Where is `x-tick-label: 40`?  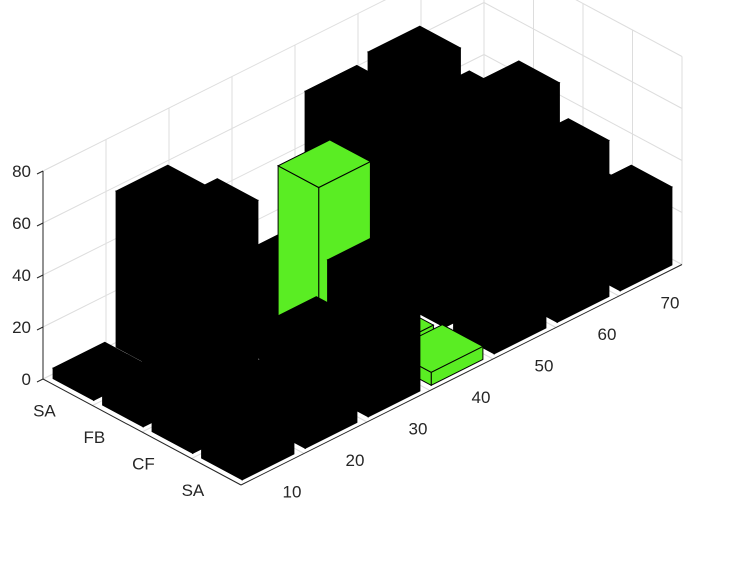 x-tick-label: 40 is located at coordinates (481, 397).